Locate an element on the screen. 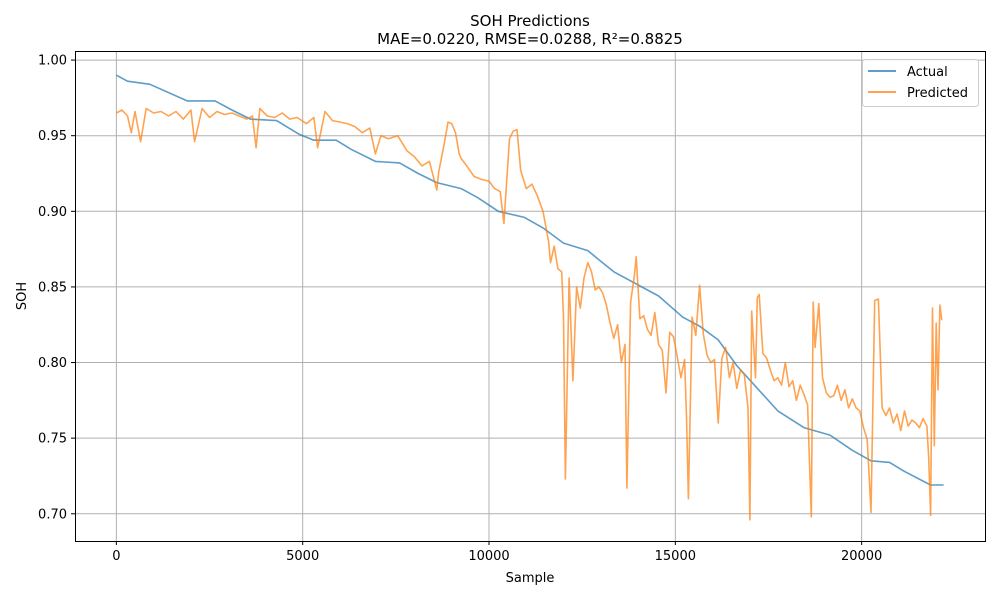 The height and width of the screenshot is (600, 1000). chart-subtitle: MAE=0.0220, RMSE=0.0288, R²=0.8825 is located at coordinates (530, 39).